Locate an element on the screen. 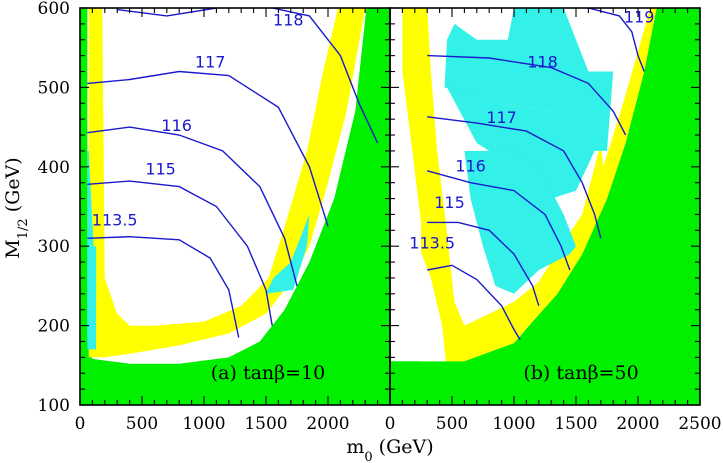 This screenshot has height=463, width=723. panel-b-contour-113-5-label: 113.5 is located at coordinates (432, 243).